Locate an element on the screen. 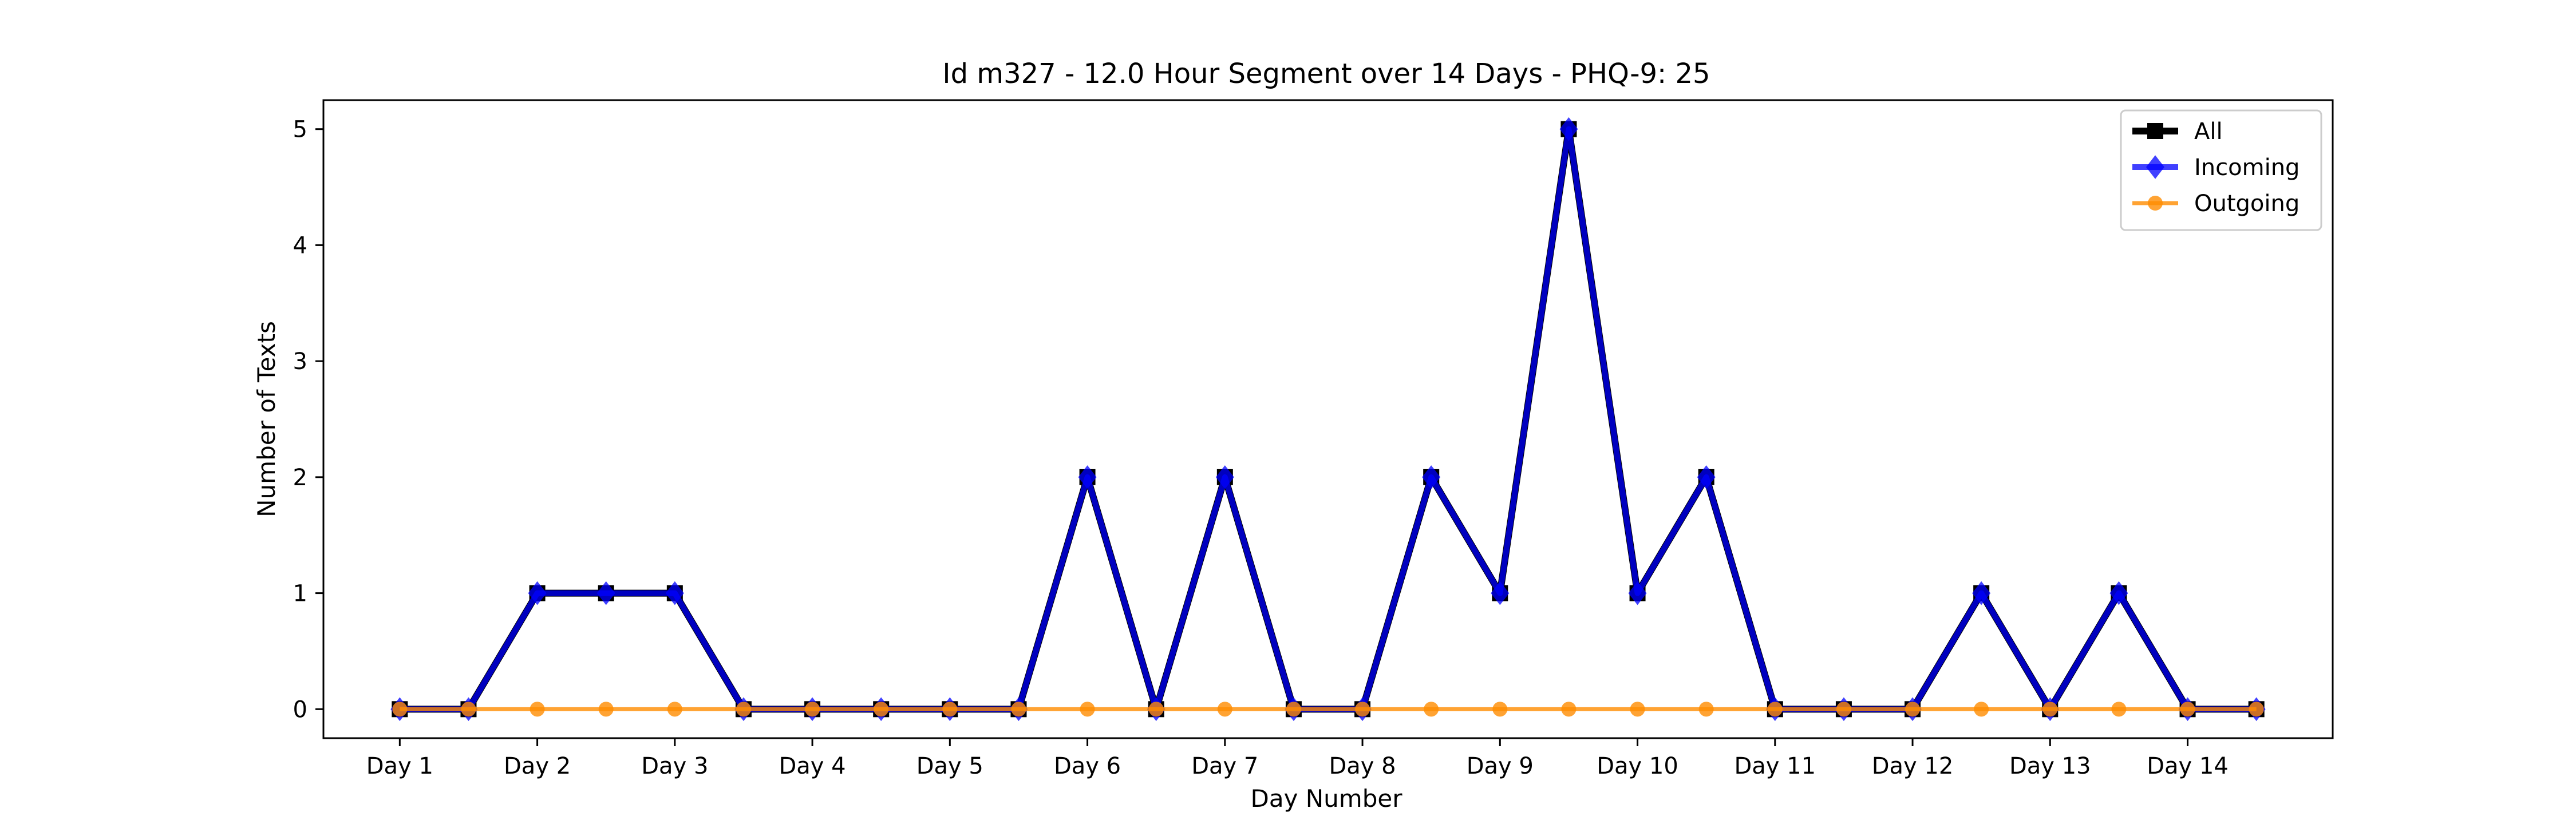 This screenshot has width=2576, height=824. legend-label-incoming: Incoming is located at coordinates (2247, 167).